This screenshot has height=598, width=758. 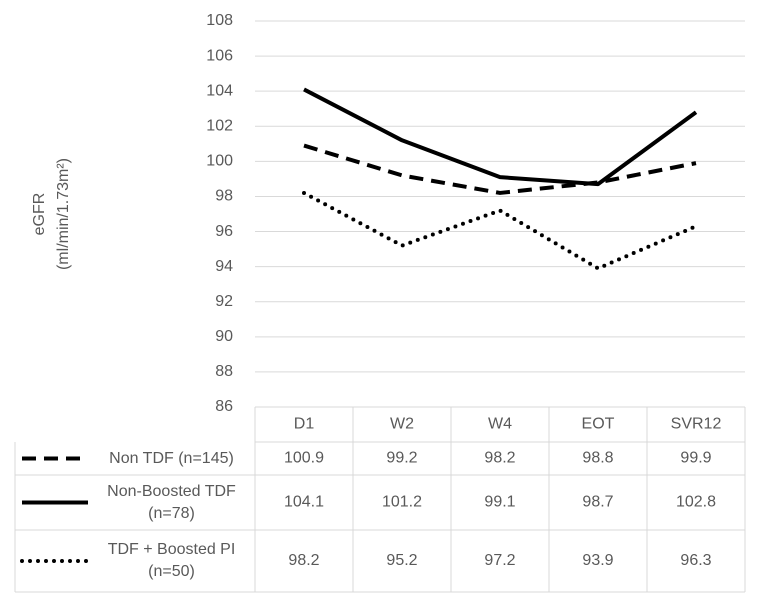 What do you see at coordinates (402, 502) in the screenshot?
I see `table-value: 101.2` at bounding box center [402, 502].